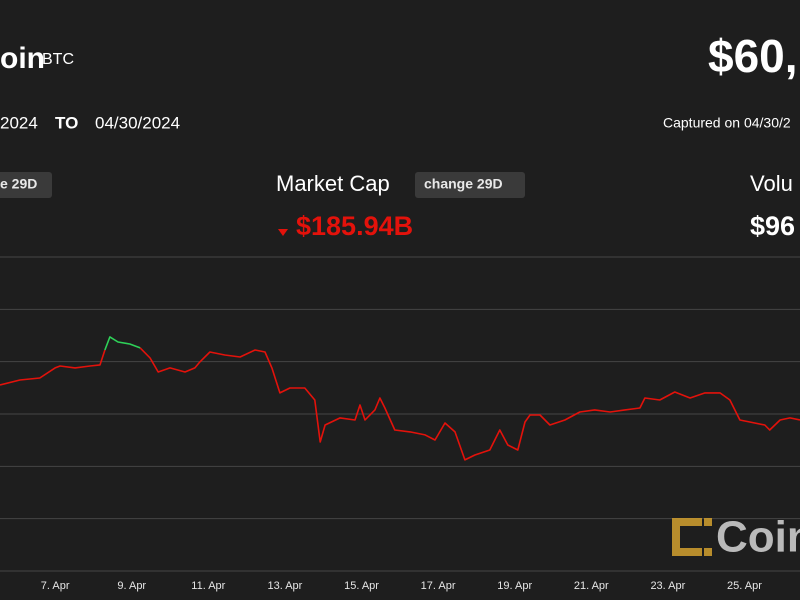 This screenshot has height=600, width=800. What do you see at coordinates (22, 58) in the screenshot?
I see `coin-name: oin` at bounding box center [22, 58].